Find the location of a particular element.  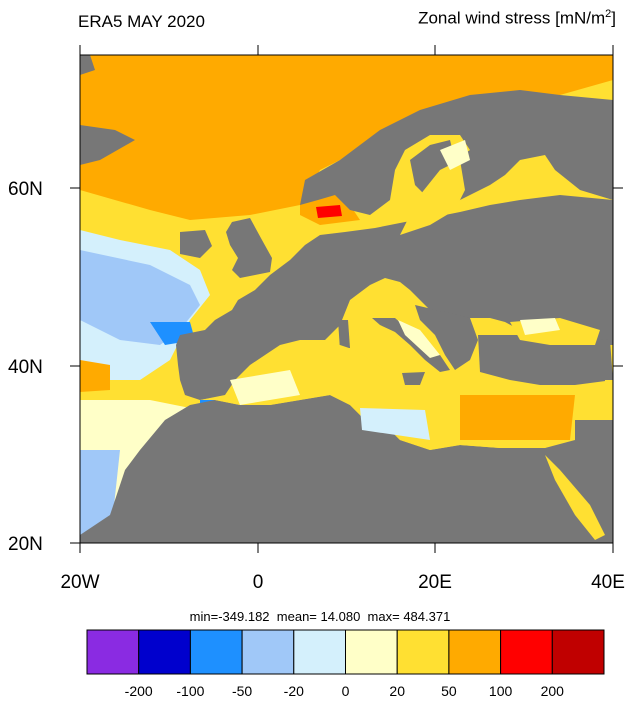

lat-label: 40N is located at coordinates (25, 367).